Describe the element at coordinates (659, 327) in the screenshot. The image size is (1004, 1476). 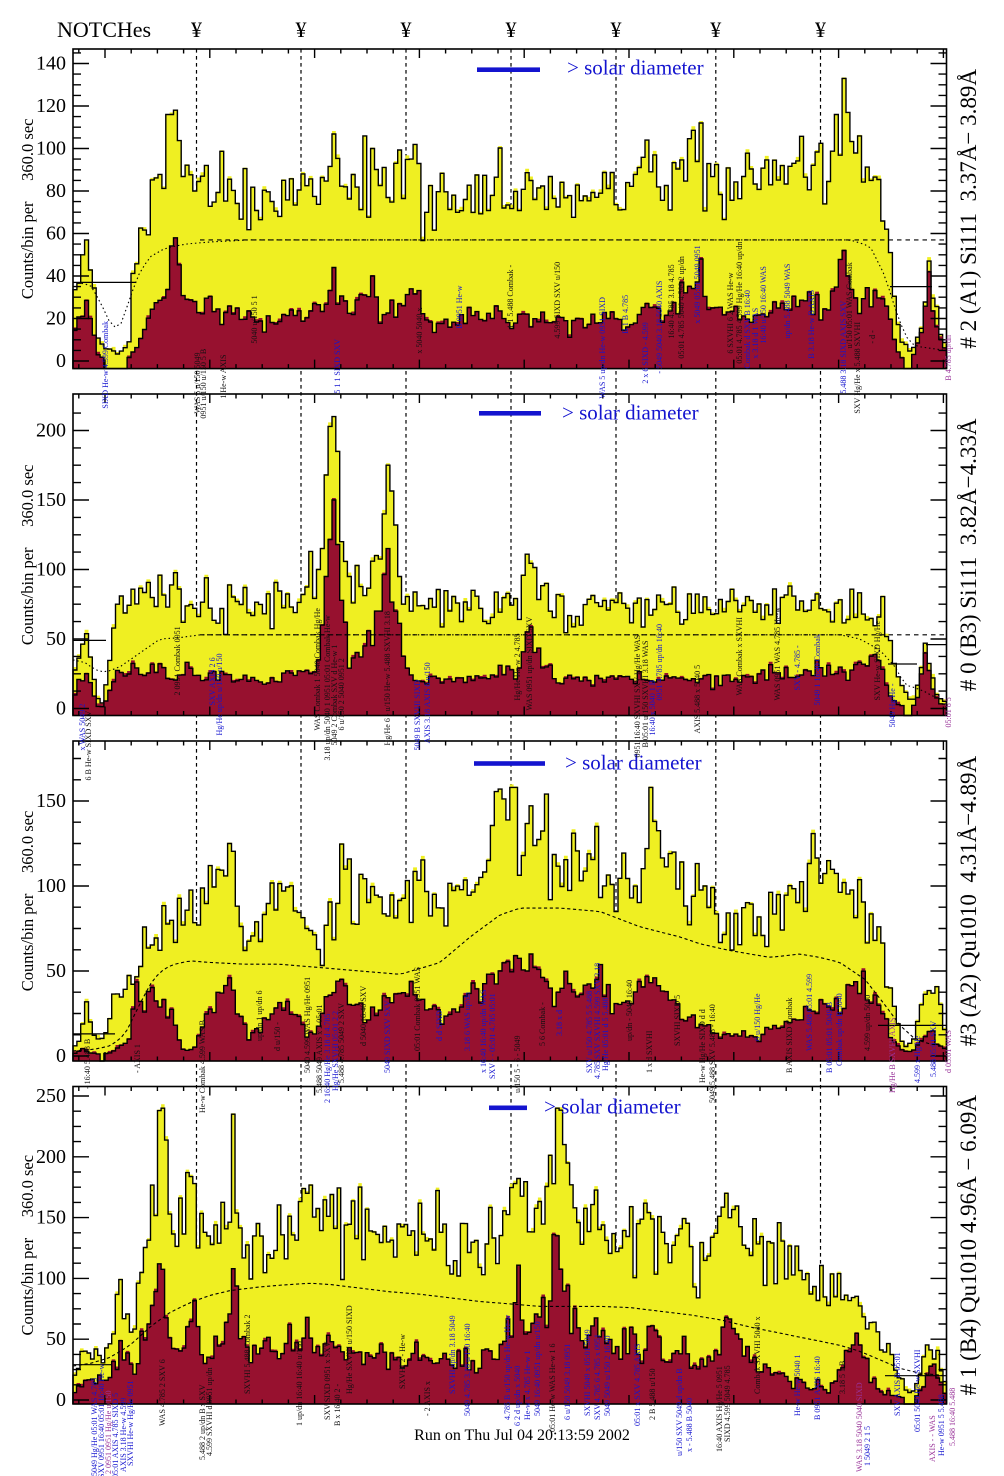
I see `svg-text: - 5049 5040 3.18 5040 AXIS` at that location.